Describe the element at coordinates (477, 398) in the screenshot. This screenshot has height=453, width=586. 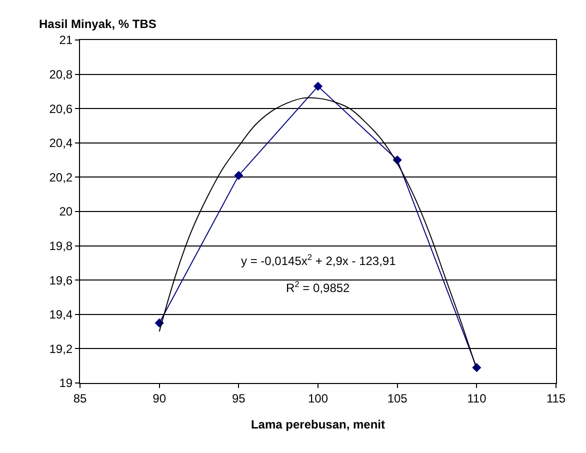
I see `x-tick-label: 110` at that location.